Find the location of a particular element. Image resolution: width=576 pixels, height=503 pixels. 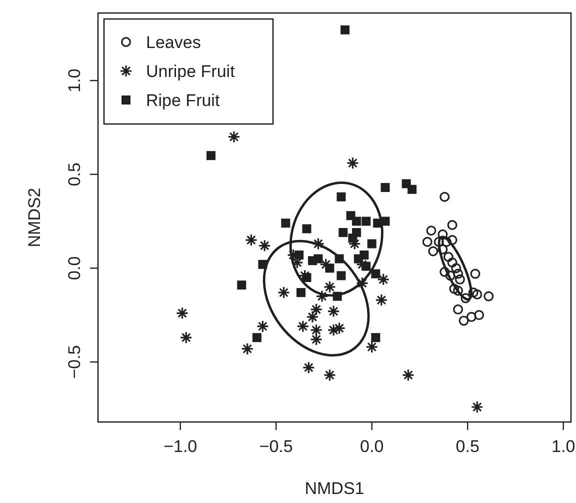

x-tick-label: 1.0 is located at coordinates (564, 446).